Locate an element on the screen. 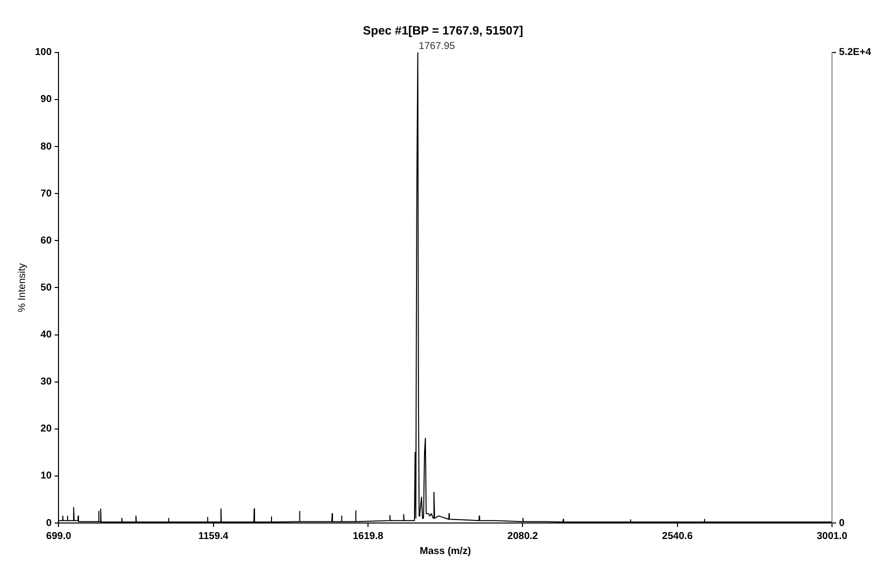 The height and width of the screenshot is (565, 886). y-tick-label: 30 is located at coordinates (46, 382).